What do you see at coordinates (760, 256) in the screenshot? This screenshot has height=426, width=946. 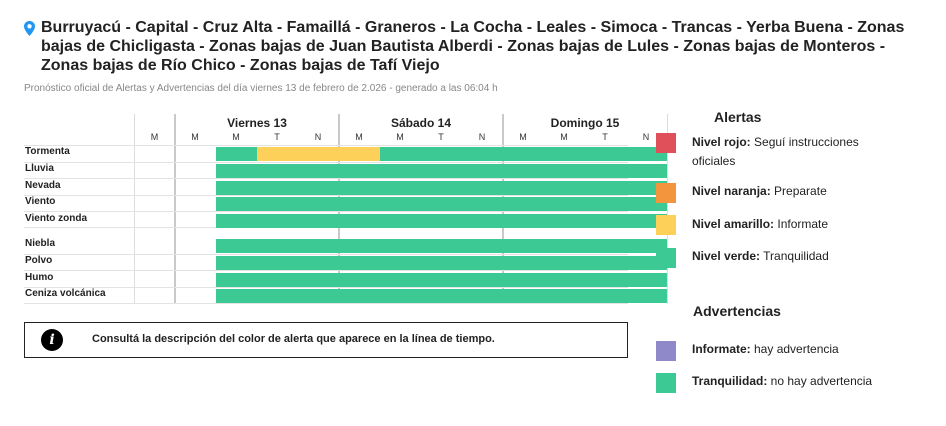 I see `legend-alert-label: Nivel verde: Tranquilidad` at bounding box center [760, 256].